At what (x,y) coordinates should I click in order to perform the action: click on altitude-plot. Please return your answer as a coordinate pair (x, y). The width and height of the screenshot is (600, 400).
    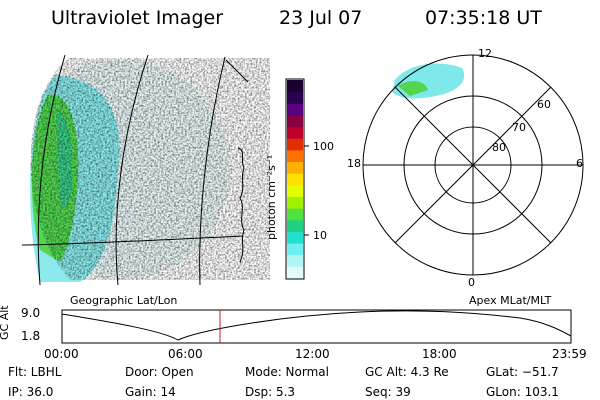
    Looking at the image, I should click on (316, 326).